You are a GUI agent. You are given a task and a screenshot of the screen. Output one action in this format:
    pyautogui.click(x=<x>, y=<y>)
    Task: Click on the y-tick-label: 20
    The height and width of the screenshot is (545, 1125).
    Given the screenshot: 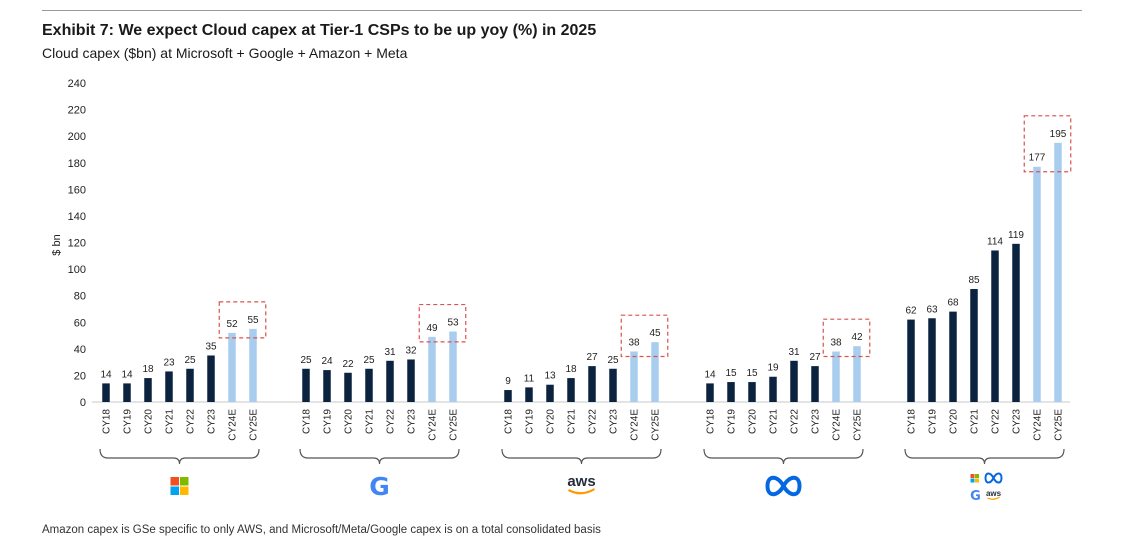 What is the action you would take?
    pyautogui.click(x=80, y=376)
    